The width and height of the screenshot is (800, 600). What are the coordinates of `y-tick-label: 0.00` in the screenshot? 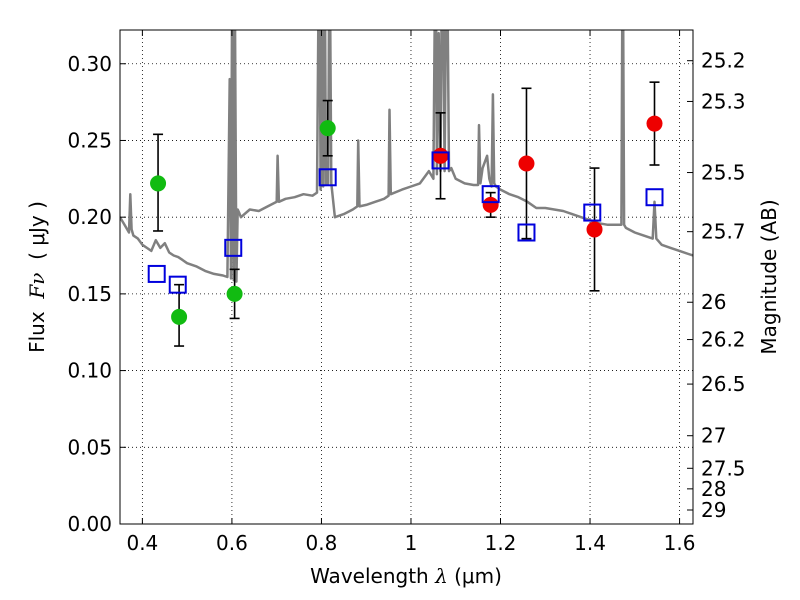 It's located at (89, 524).